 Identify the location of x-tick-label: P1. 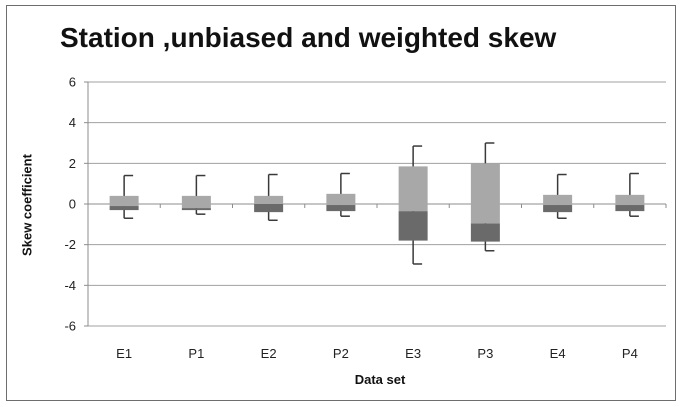
(196, 353).